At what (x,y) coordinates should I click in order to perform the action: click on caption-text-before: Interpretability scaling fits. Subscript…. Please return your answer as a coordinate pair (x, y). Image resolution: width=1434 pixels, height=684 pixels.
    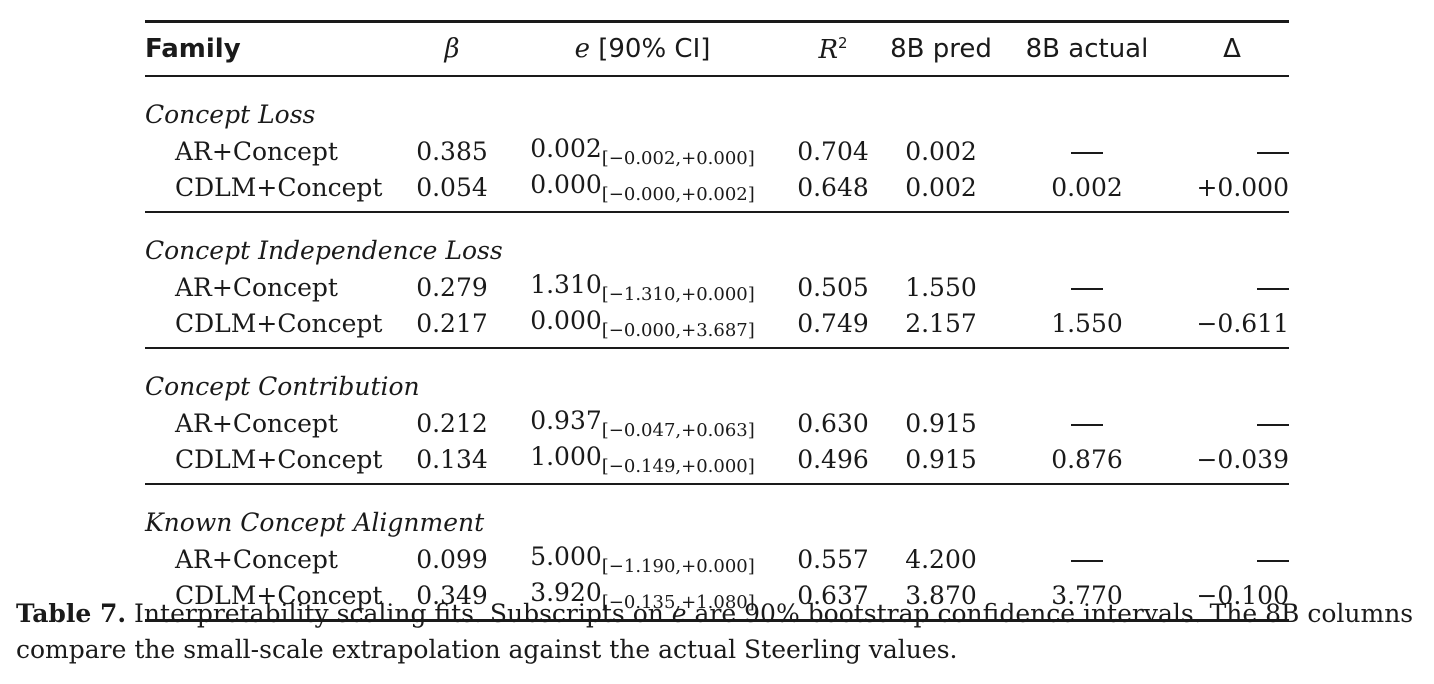
    Looking at the image, I should click on (399, 613).